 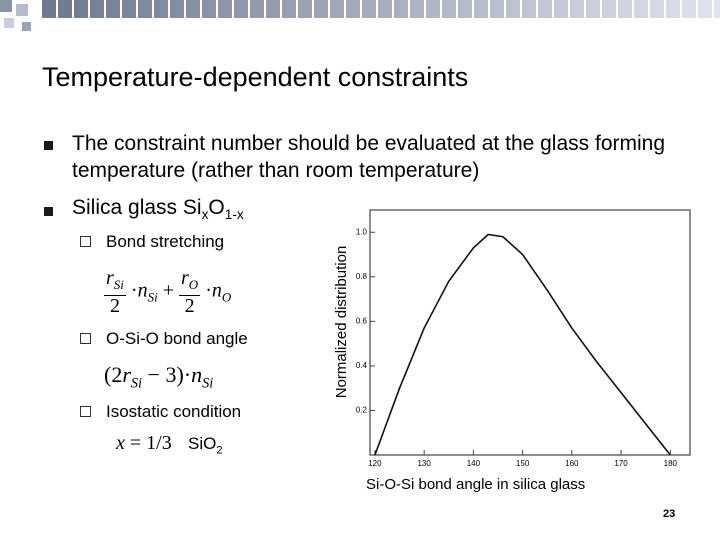 I want to click on y-axis-label: Normalized distribution, so click(x=341, y=322).